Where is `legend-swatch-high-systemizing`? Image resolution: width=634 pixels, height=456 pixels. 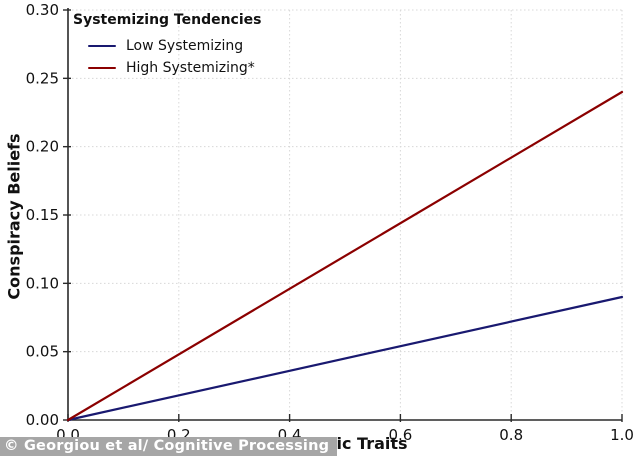 legend-swatch-high-systemizing is located at coordinates (102, 68).